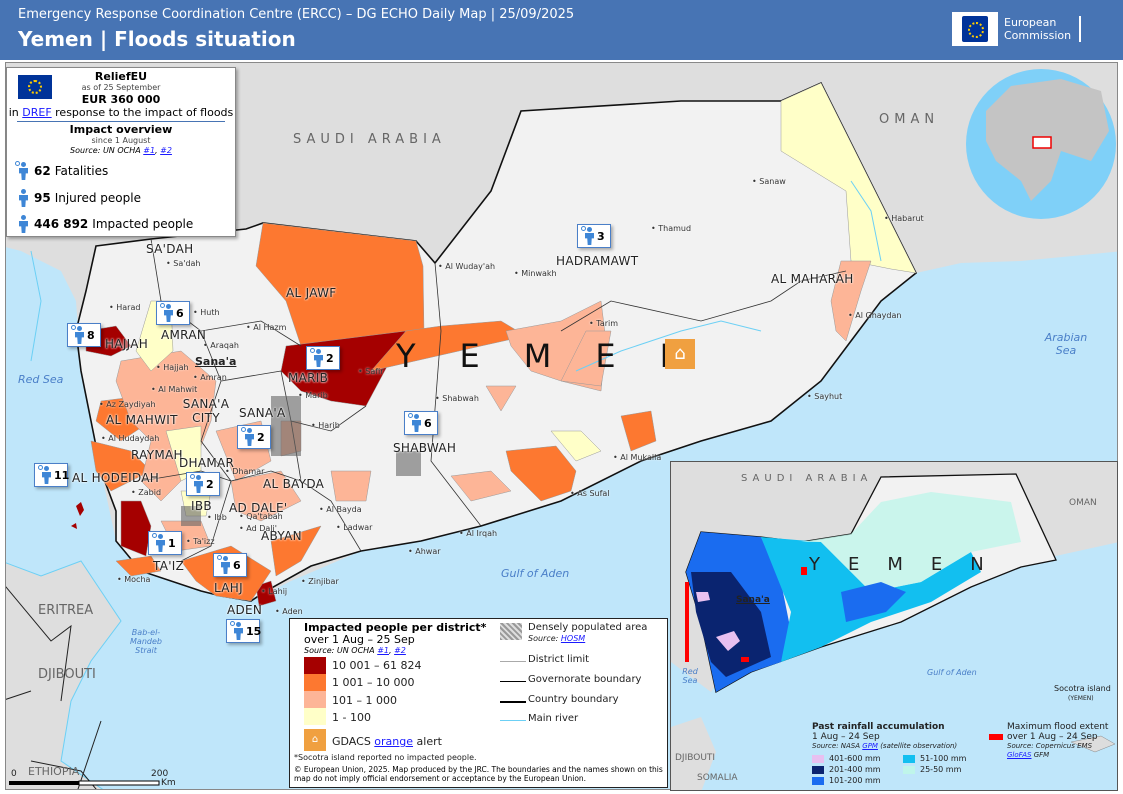 The width and height of the screenshot is (1123, 794). Describe the element at coordinates (941, 769) in the screenshot. I see `rain-class-label: 25-50 mm` at that location.